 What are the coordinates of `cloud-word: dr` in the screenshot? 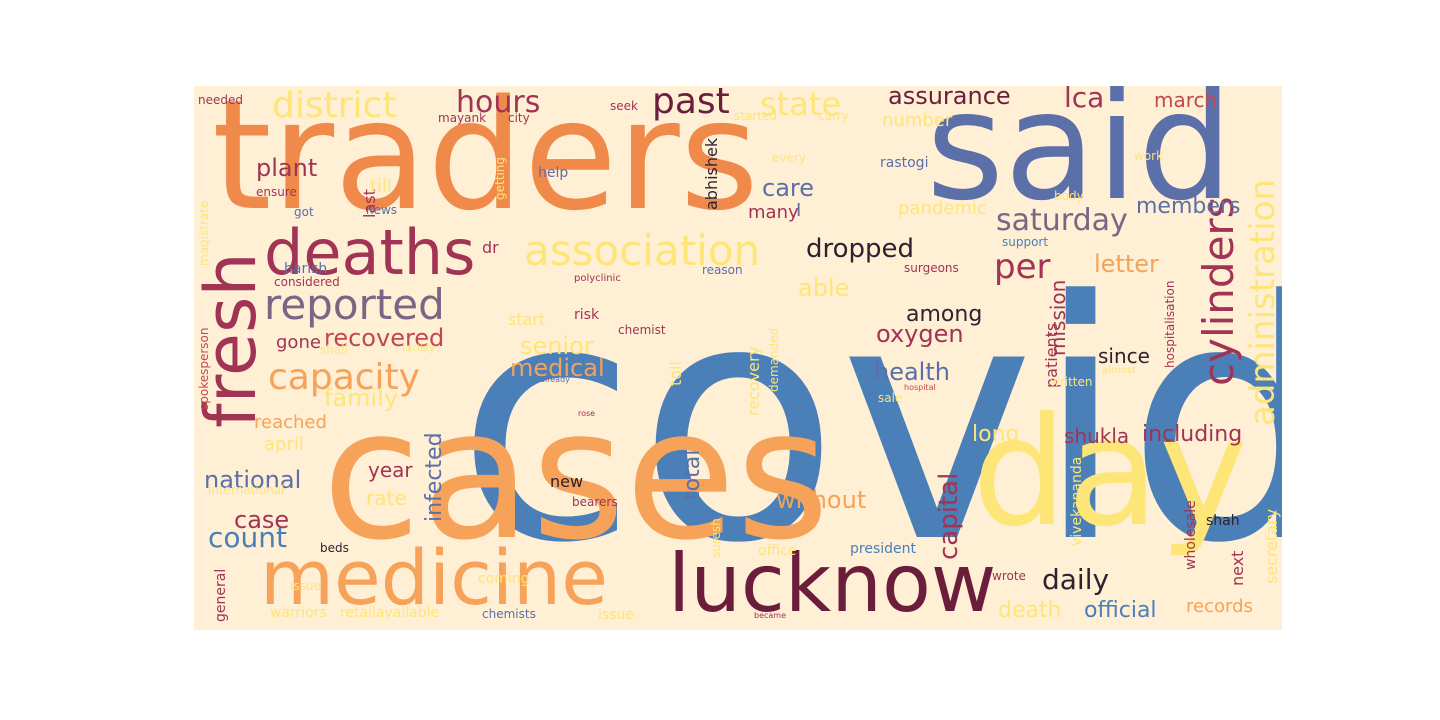 It's located at (490, 247).